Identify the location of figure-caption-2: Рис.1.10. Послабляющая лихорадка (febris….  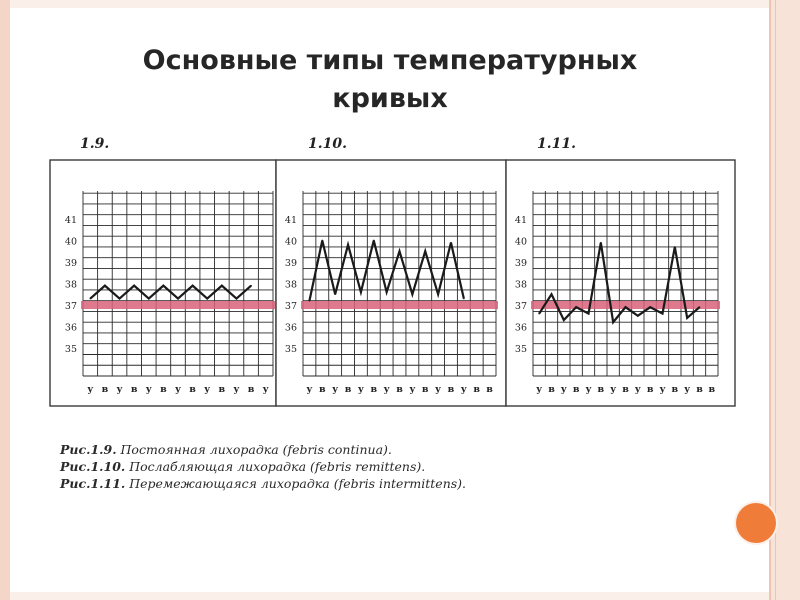
(242, 466).